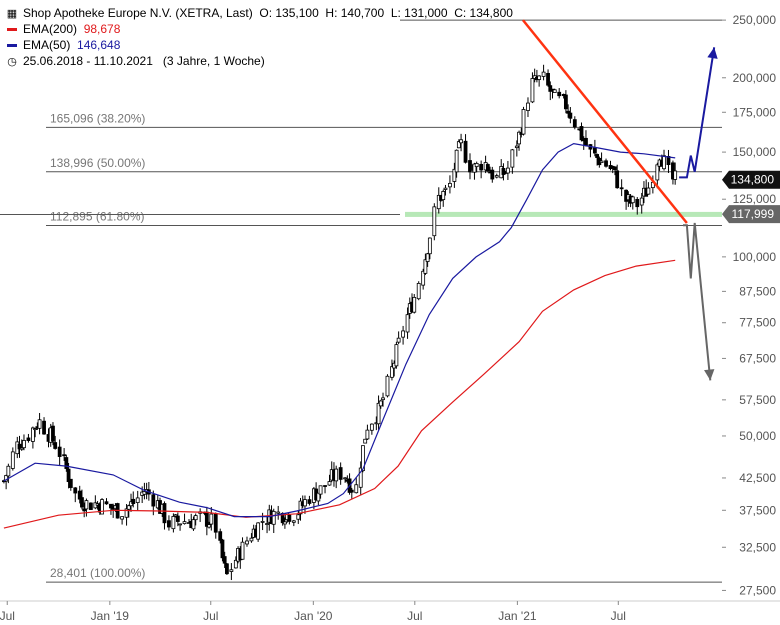  Describe the element at coordinates (12, 62) in the screenshot. I see `clock-icon: ◷` at that location.